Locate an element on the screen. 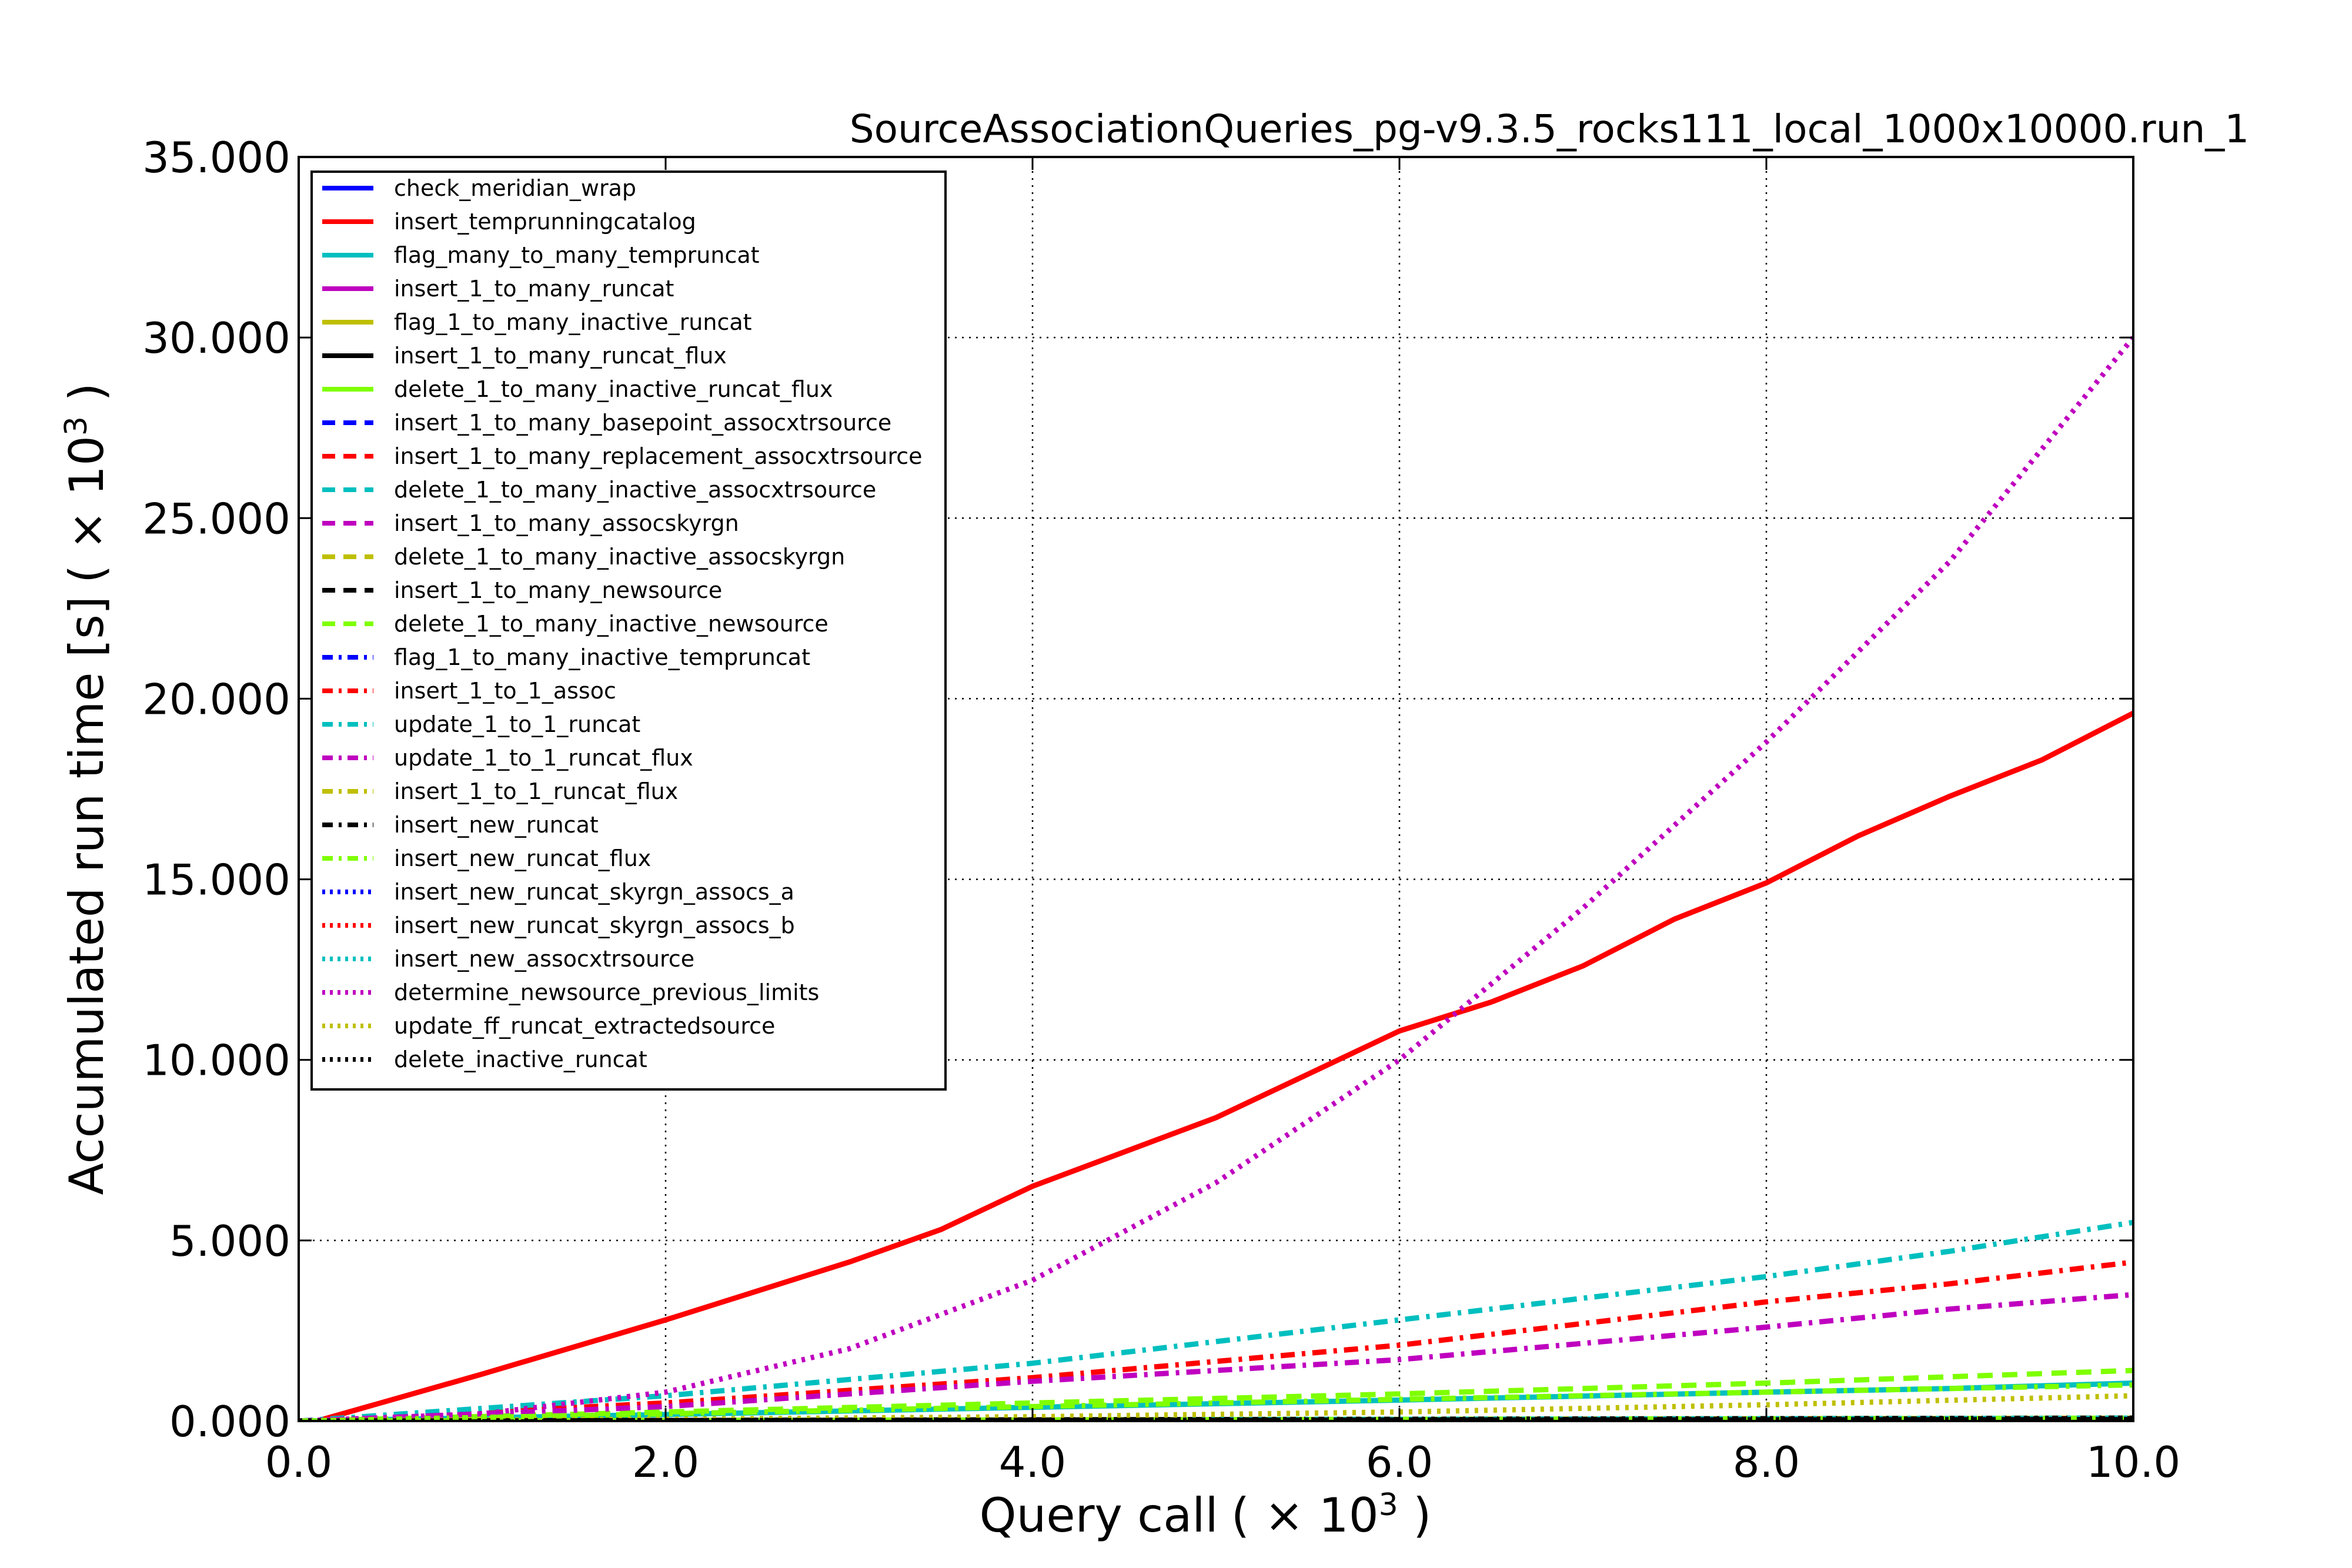  legend-label: insert_new_runcat_skyrgn_assocs_b is located at coordinates (594, 925).